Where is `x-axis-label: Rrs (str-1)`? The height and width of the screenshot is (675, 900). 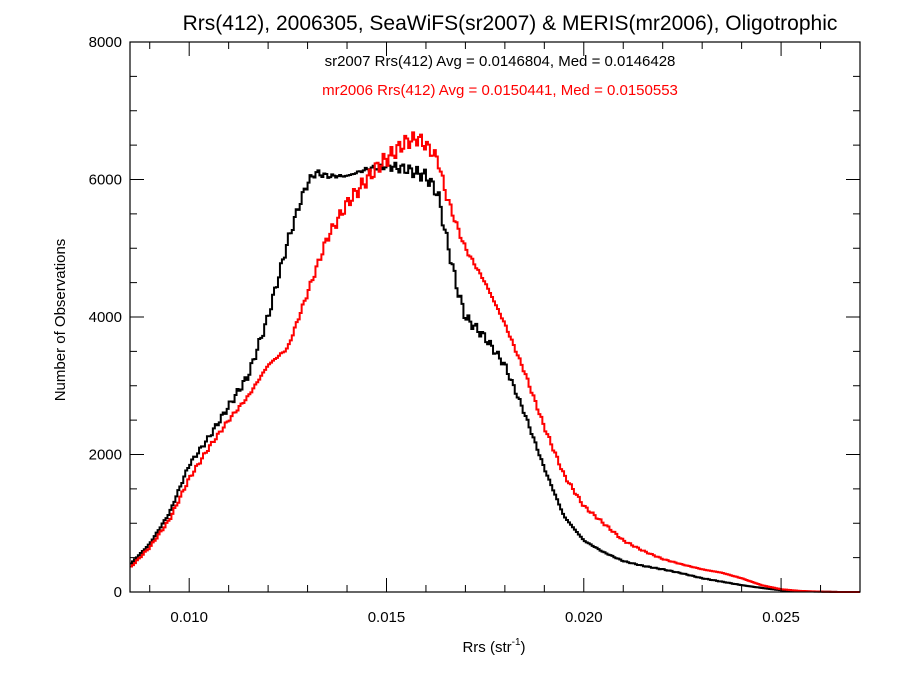
x-axis-label: Rrs (str-1) is located at coordinates (493, 646).